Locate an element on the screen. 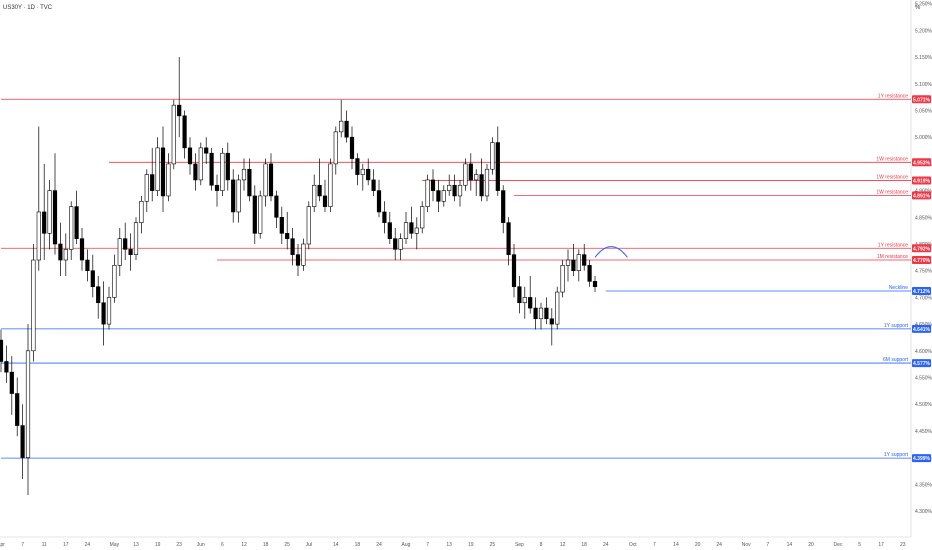 This screenshot has height=550, width=932. x-tick-label: 12 is located at coordinates (244, 545).